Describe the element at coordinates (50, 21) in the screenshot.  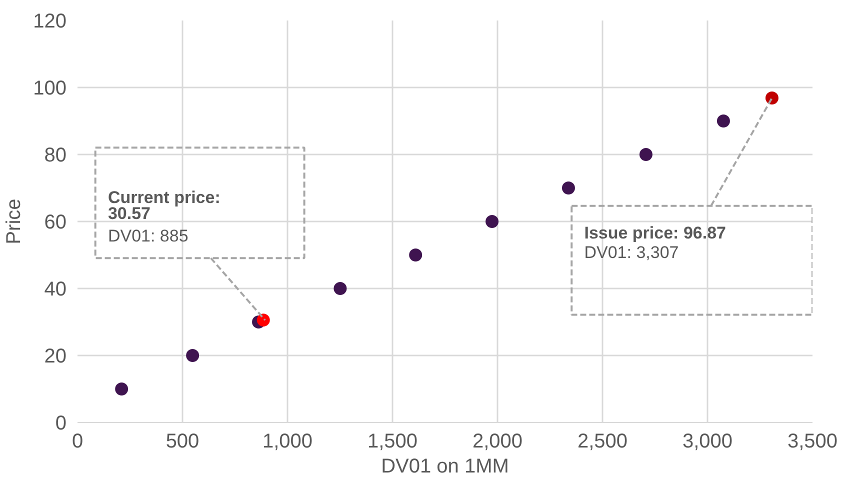
I see `y-tick-label: 120` at that location.